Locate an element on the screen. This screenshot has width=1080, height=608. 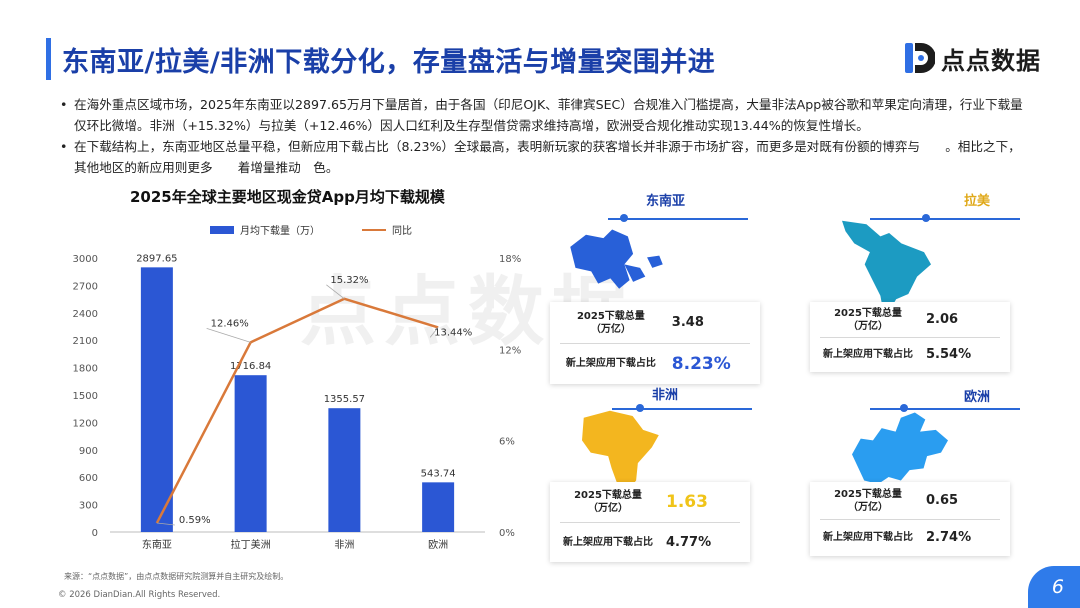
dd-logo-icon is located at coordinates (920, 58).